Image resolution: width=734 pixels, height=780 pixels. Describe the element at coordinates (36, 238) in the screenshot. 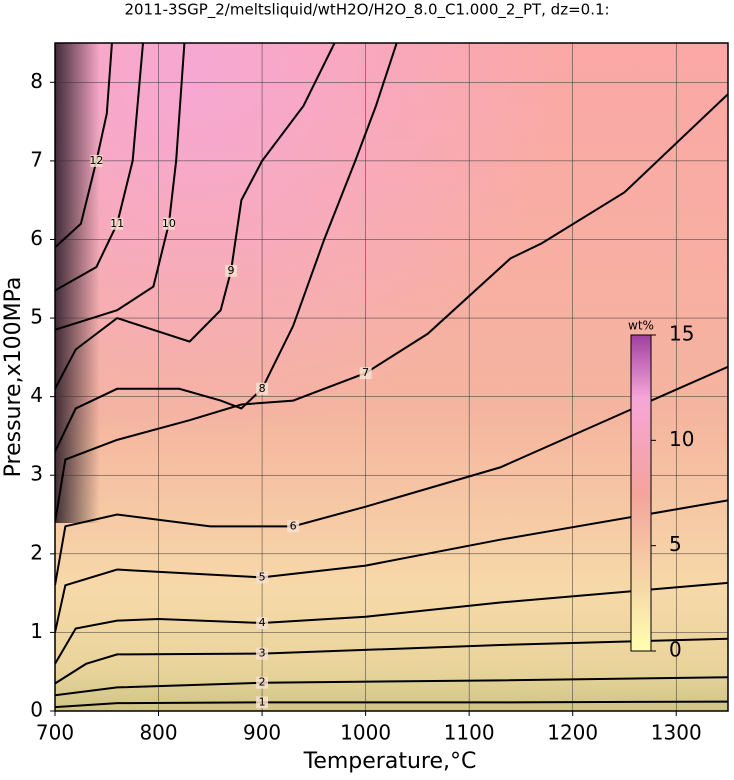

I see `y-tick-label: 6` at that location.